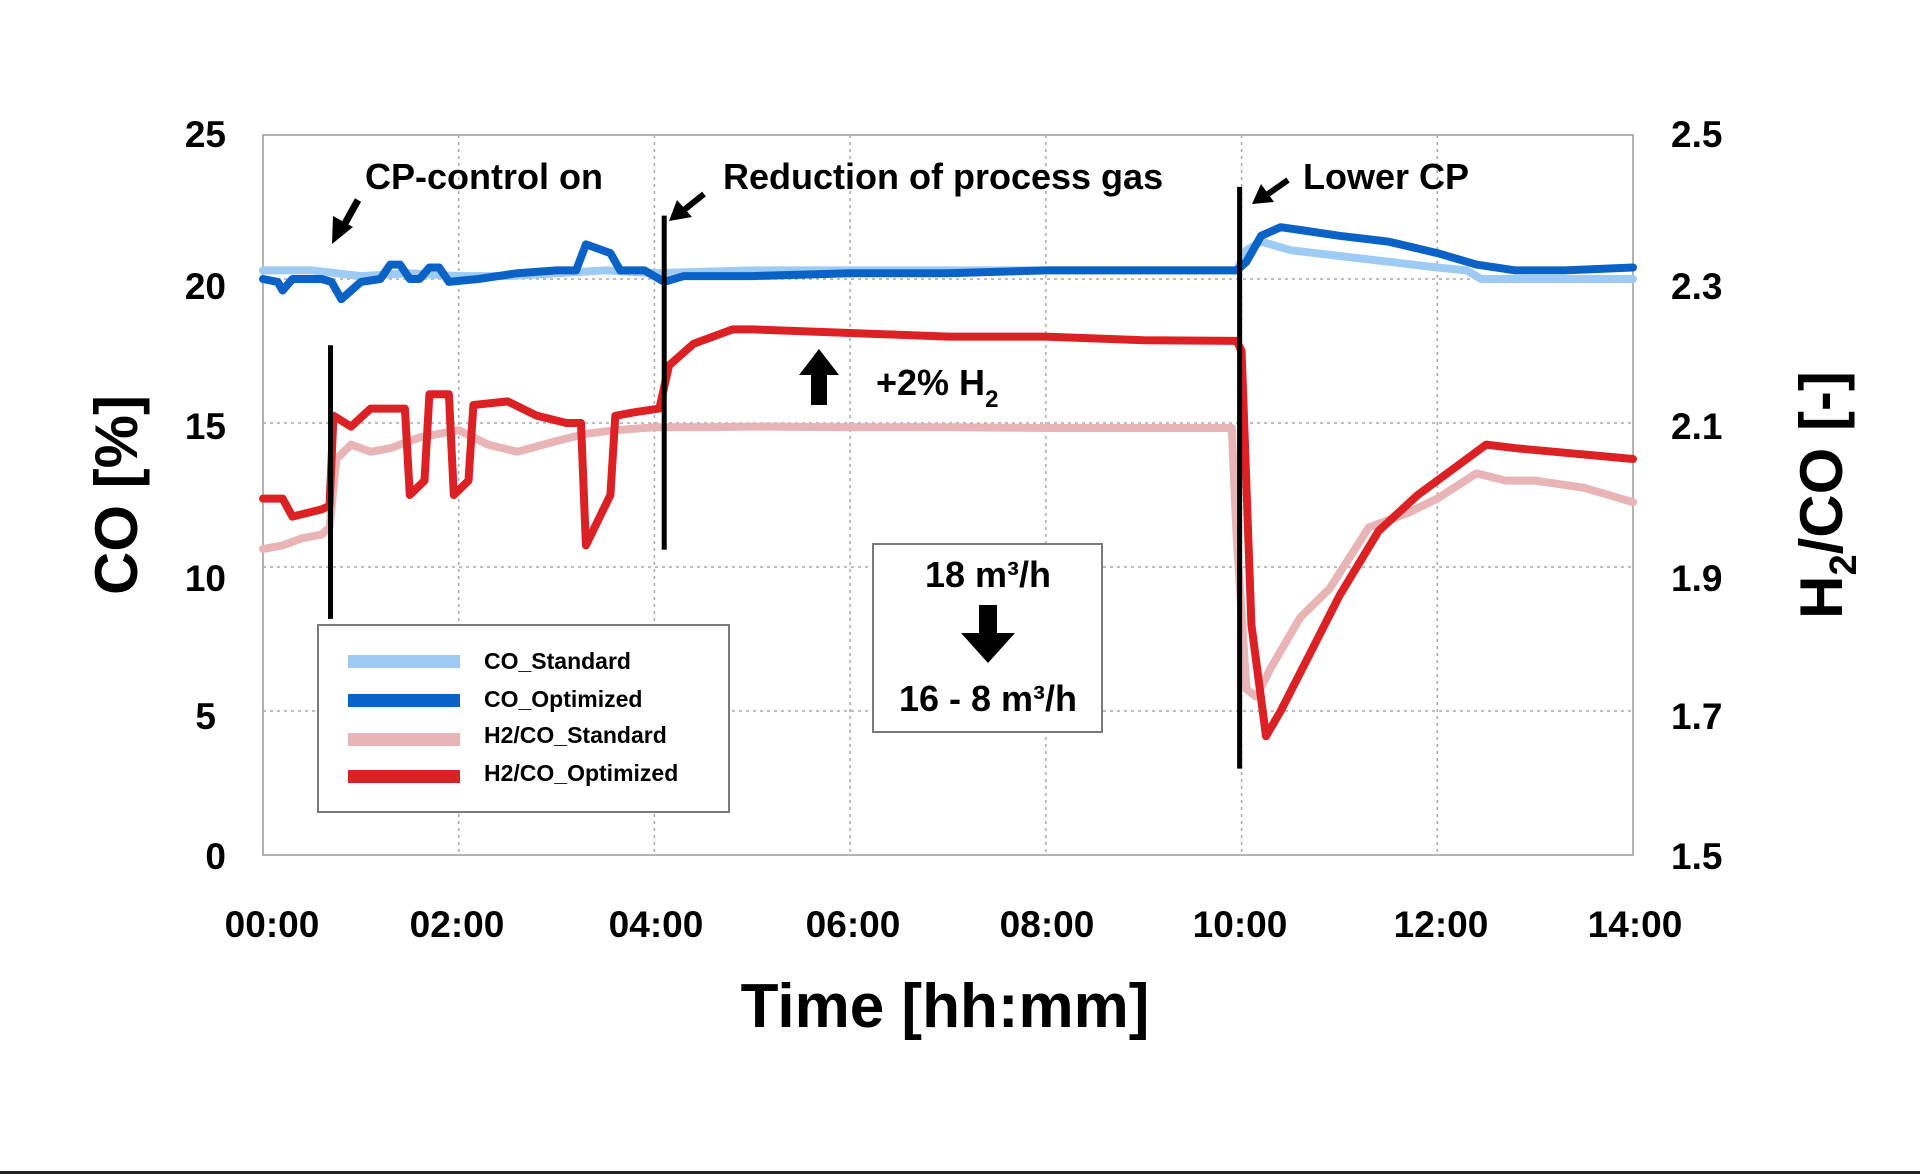 Image resolution: width=1920 pixels, height=1174 pixels. Describe the element at coordinates (1696, 495) in the screenshot. I see `y-axis-right: 1.5 1.7 1.9 2.1 2.3 2.5` at that location.